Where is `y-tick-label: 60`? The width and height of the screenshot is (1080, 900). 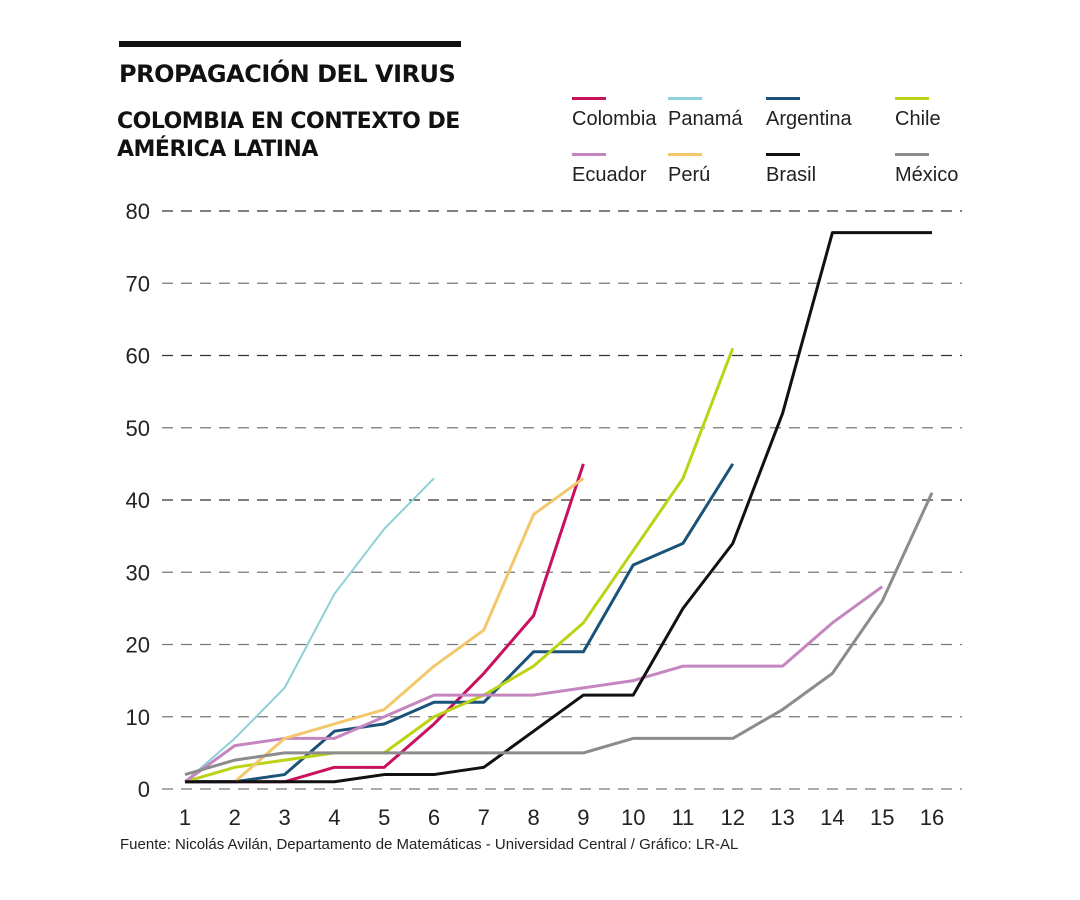
y-tick-label: 60 is located at coordinates (138, 356).